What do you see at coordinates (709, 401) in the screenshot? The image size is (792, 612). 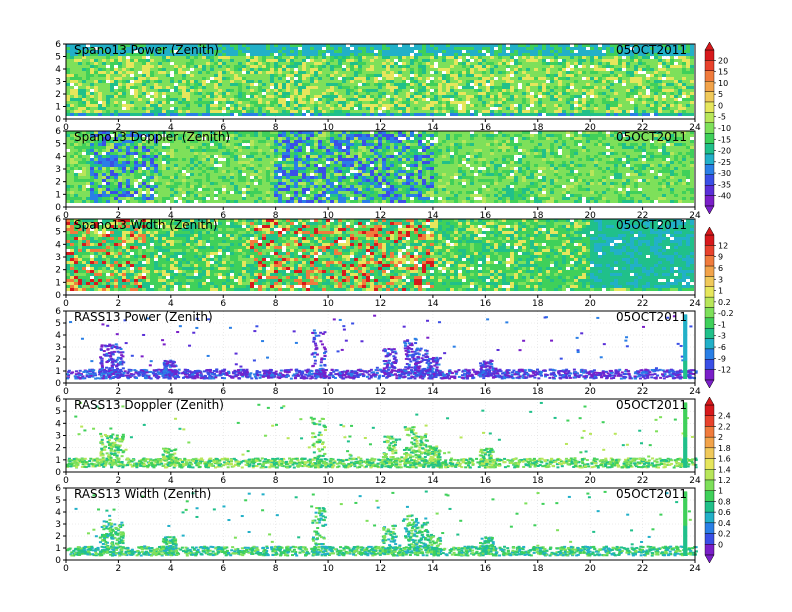 I see `colorbar-max-pointer` at bounding box center [709, 401].